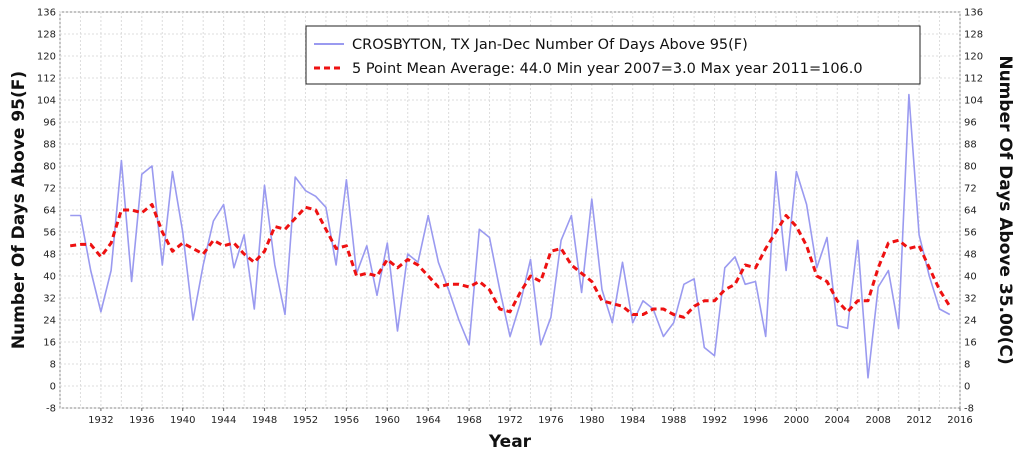  I want to click on x-tick-label: 1932, so click(100, 420).